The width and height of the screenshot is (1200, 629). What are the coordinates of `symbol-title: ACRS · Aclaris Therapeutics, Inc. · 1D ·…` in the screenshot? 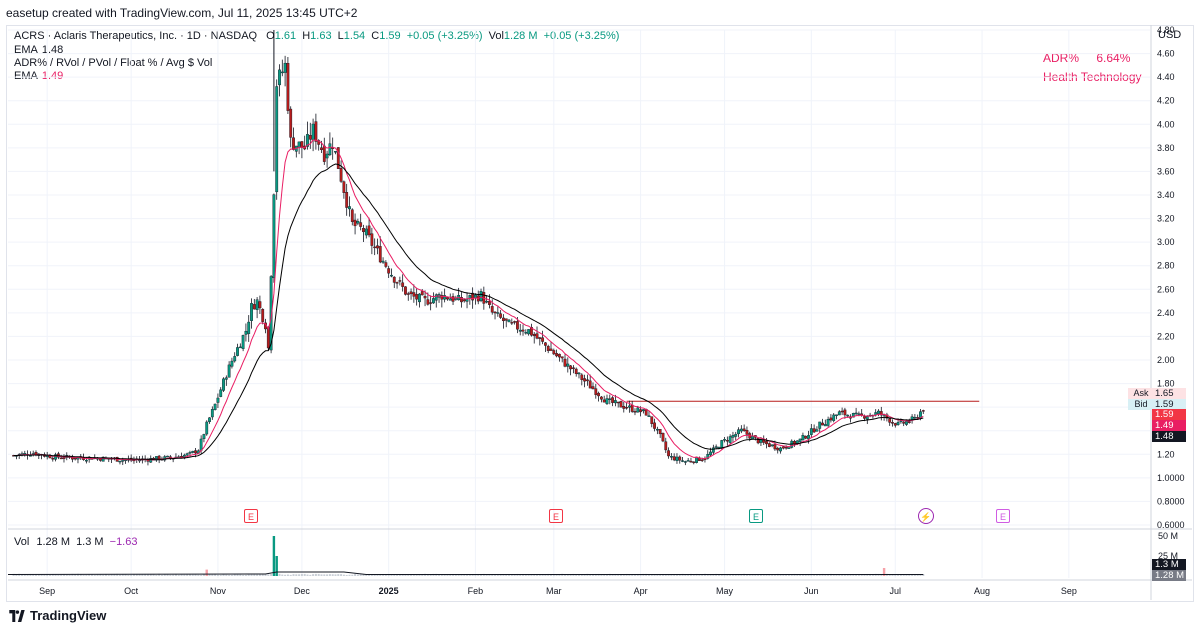 It's located at (136, 36).